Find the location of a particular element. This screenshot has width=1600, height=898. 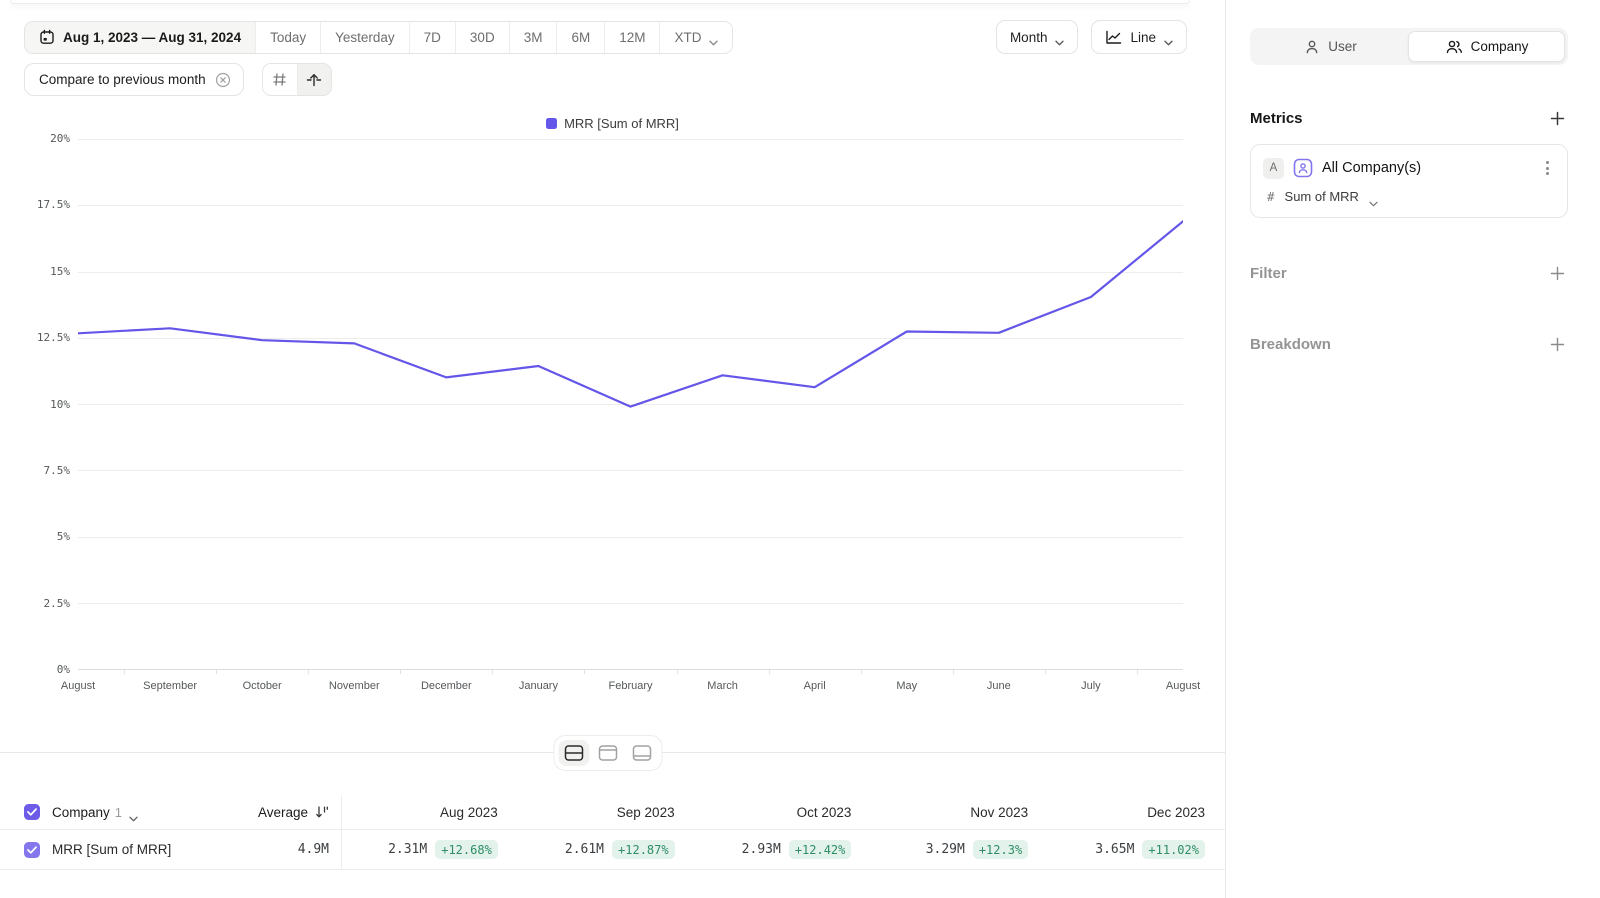

x-axis-tick-label: April is located at coordinates (814, 686).